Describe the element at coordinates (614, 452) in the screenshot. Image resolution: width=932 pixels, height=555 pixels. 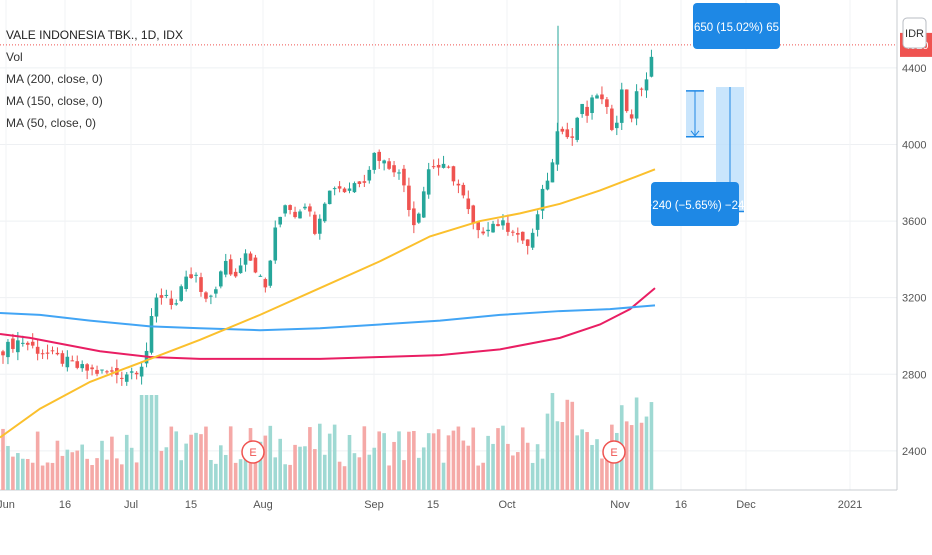
I see `earnings-marker` at that location.